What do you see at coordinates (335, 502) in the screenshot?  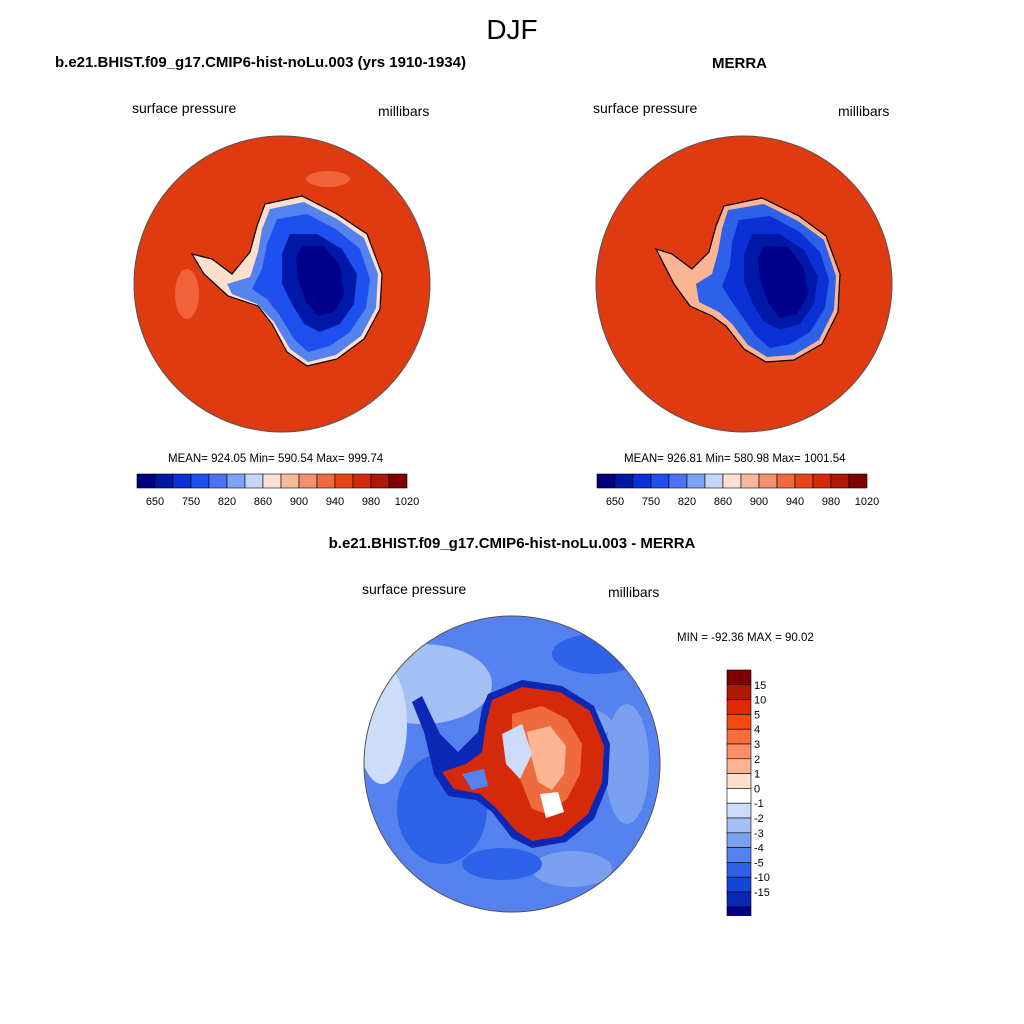 I see `panel1-colorbar-tick-label: 940` at bounding box center [335, 502].